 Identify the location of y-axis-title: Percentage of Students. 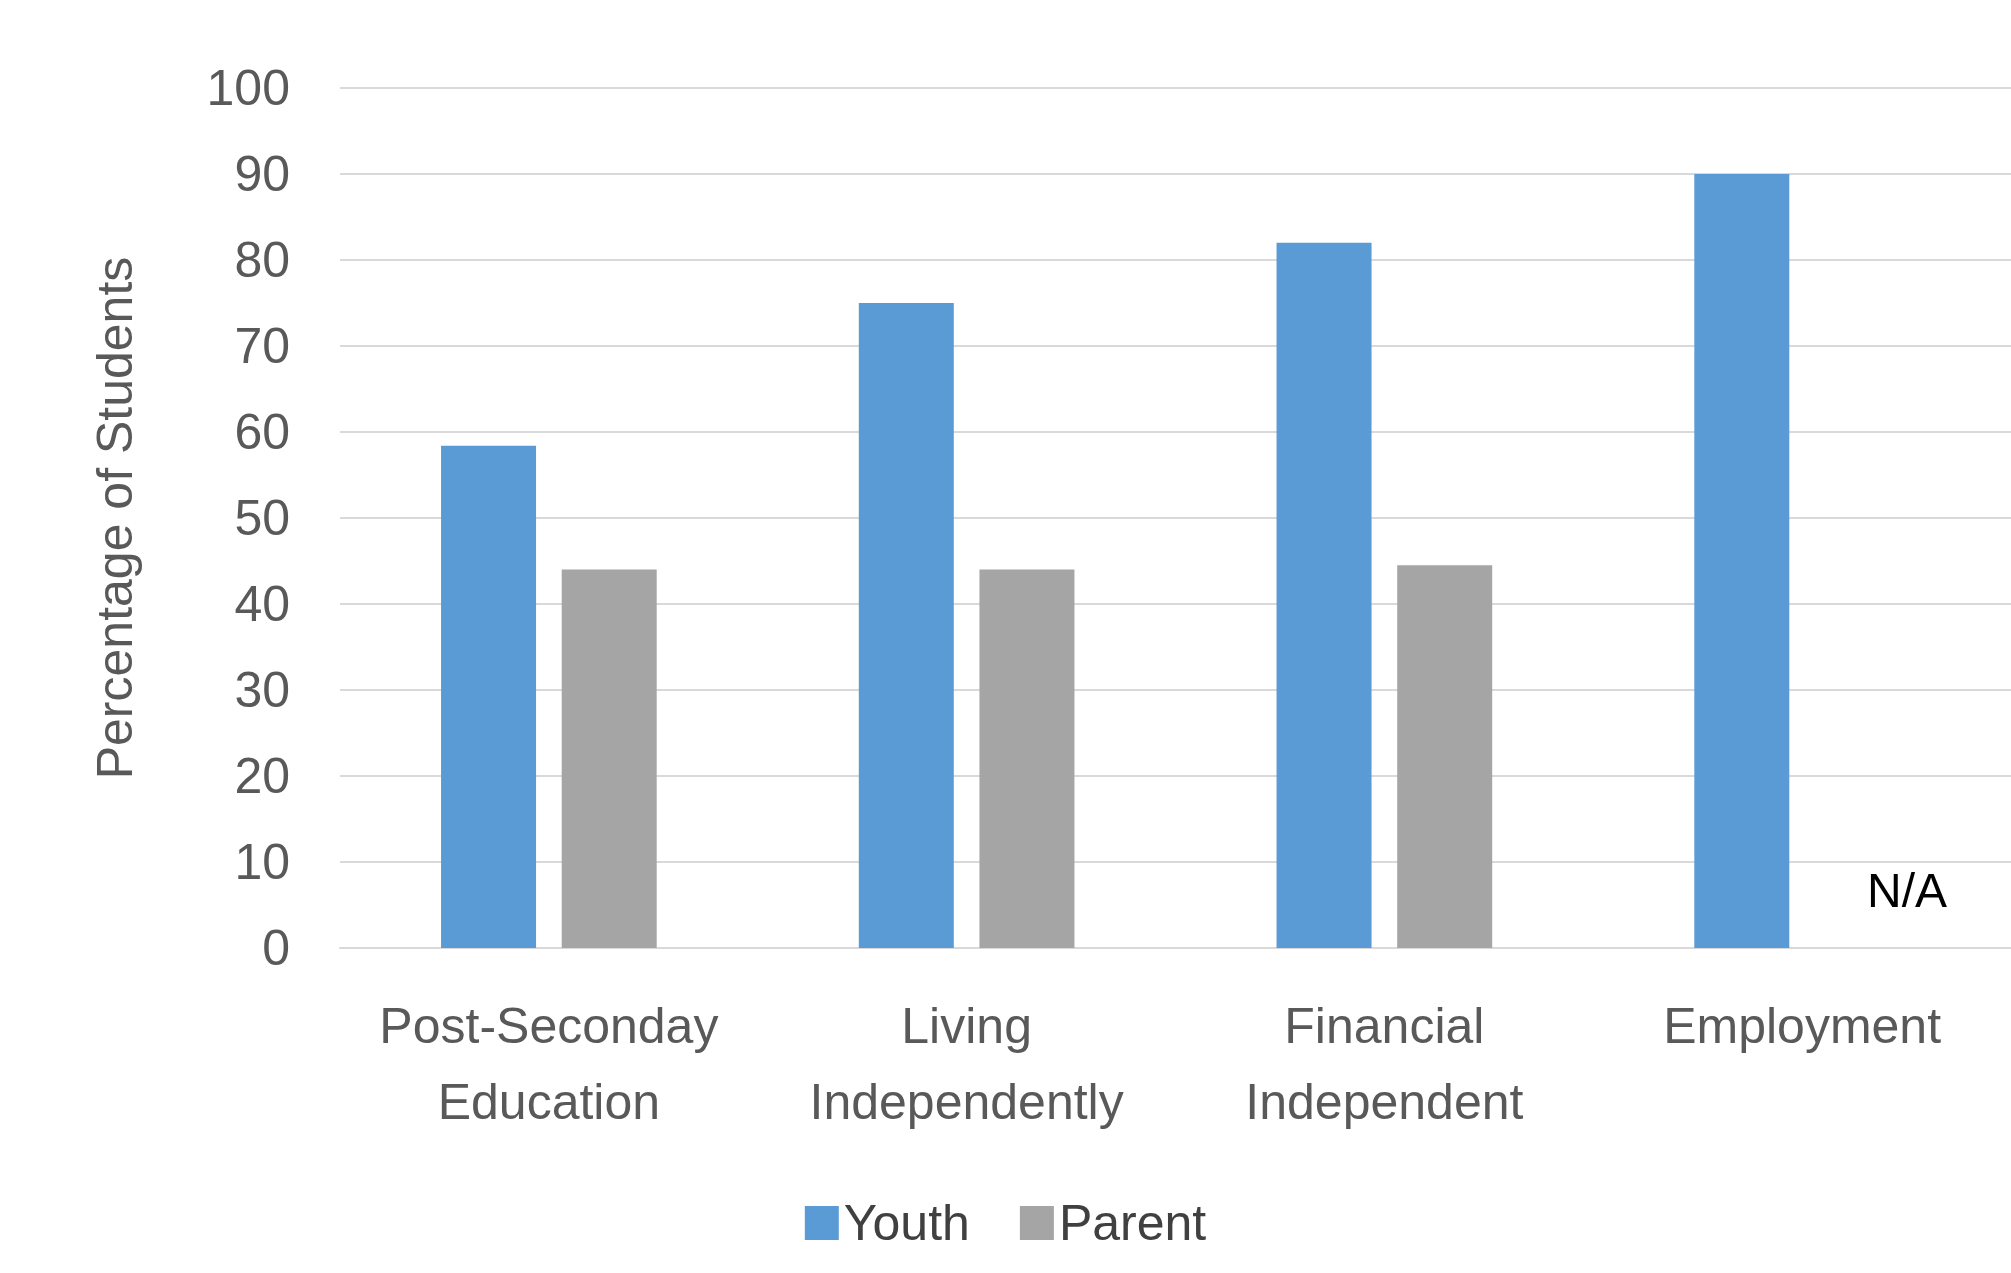
(115, 518).